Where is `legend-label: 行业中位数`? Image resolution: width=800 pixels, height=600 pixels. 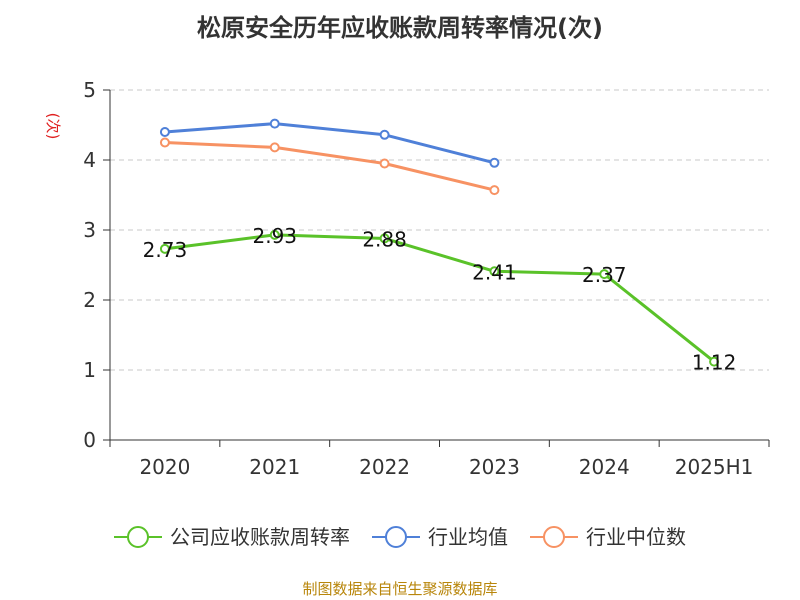 legend-label: 行业中位数 is located at coordinates (636, 537).